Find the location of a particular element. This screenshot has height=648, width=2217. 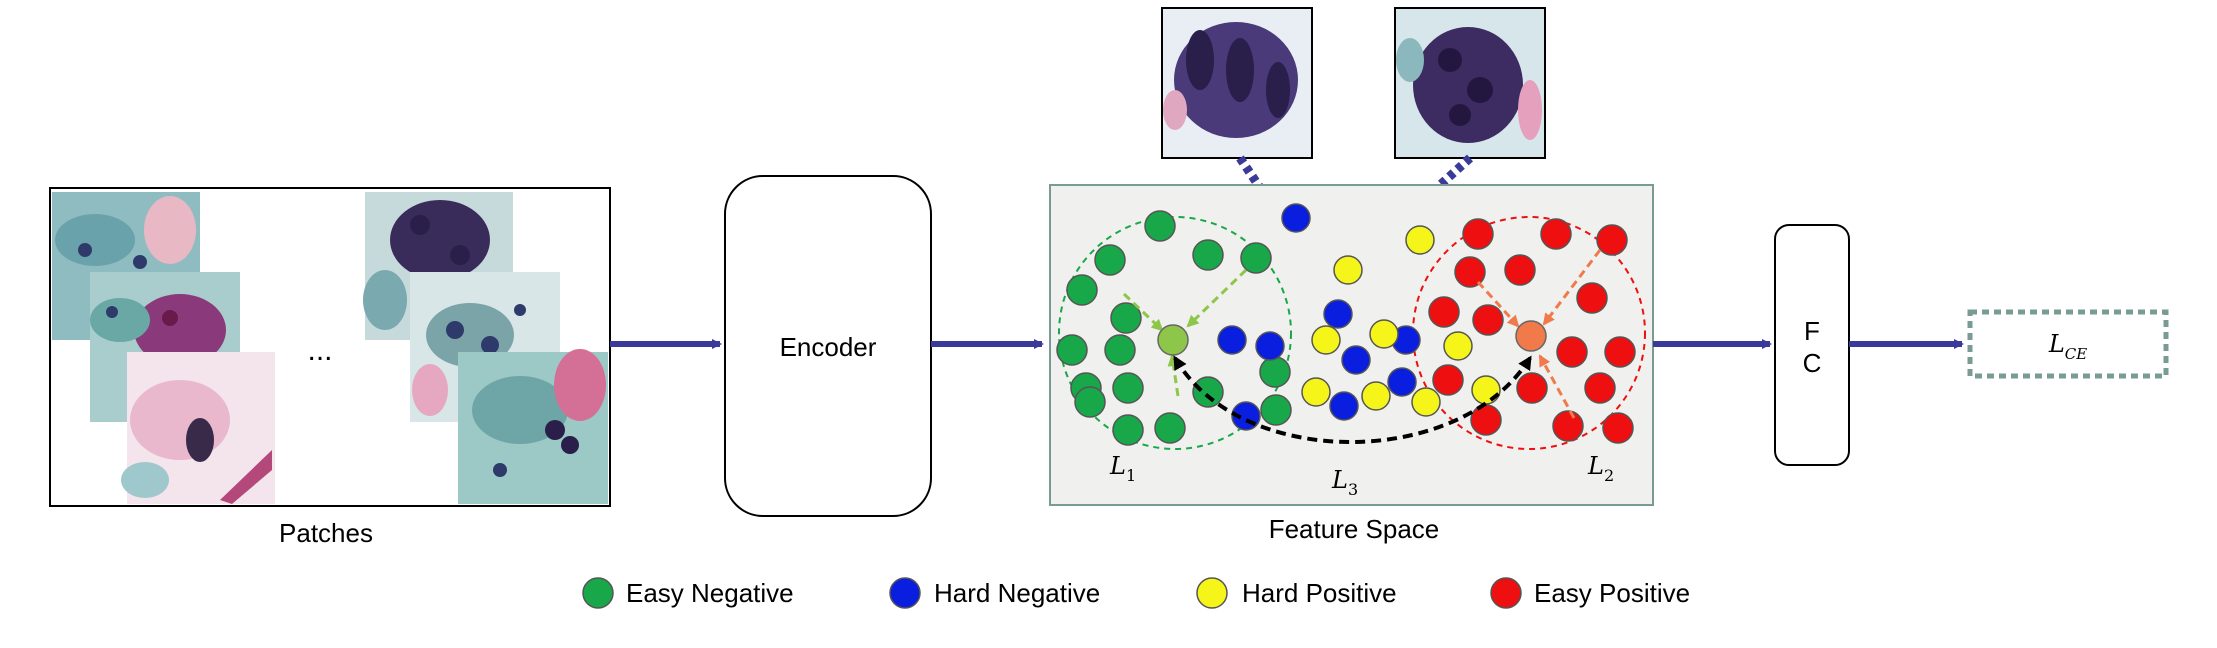

ce-loss-label: LCE is located at coordinates (2067, 346).